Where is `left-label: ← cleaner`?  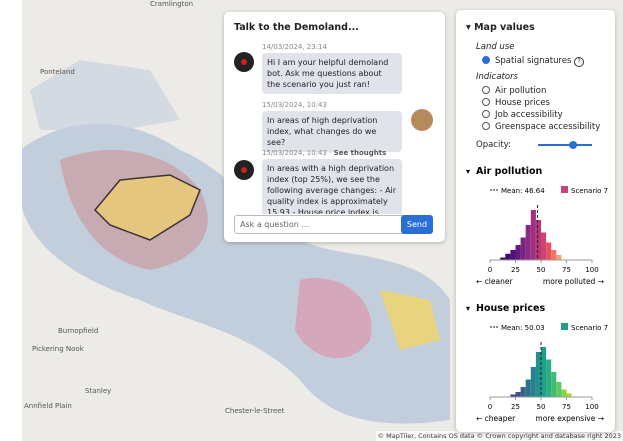 left-label: ← cleaner is located at coordinates (494, 281).